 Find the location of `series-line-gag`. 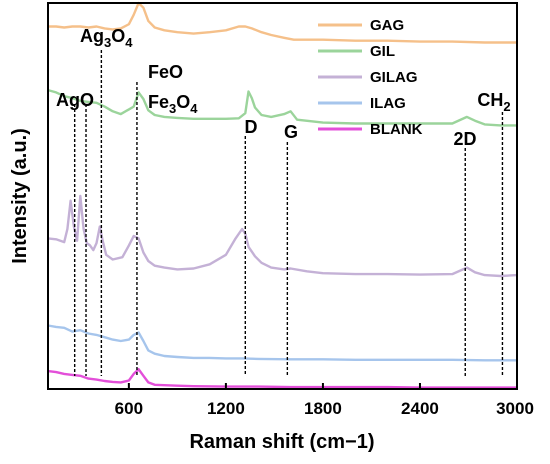

series-line-gag is located at coordinates (282, 22).